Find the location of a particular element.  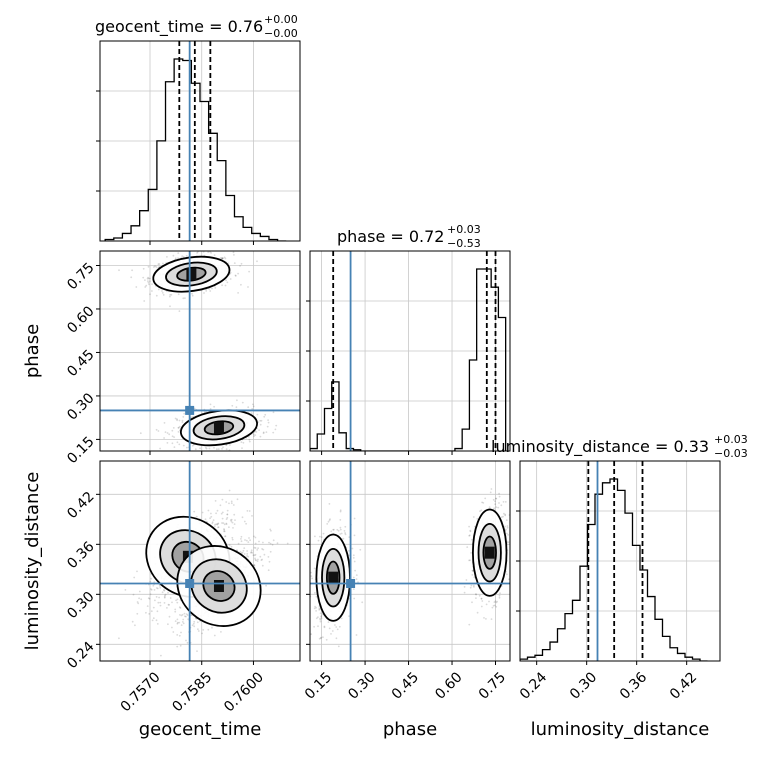

panel-geocent_time-geocent_time is located at coordinates (198, 142).